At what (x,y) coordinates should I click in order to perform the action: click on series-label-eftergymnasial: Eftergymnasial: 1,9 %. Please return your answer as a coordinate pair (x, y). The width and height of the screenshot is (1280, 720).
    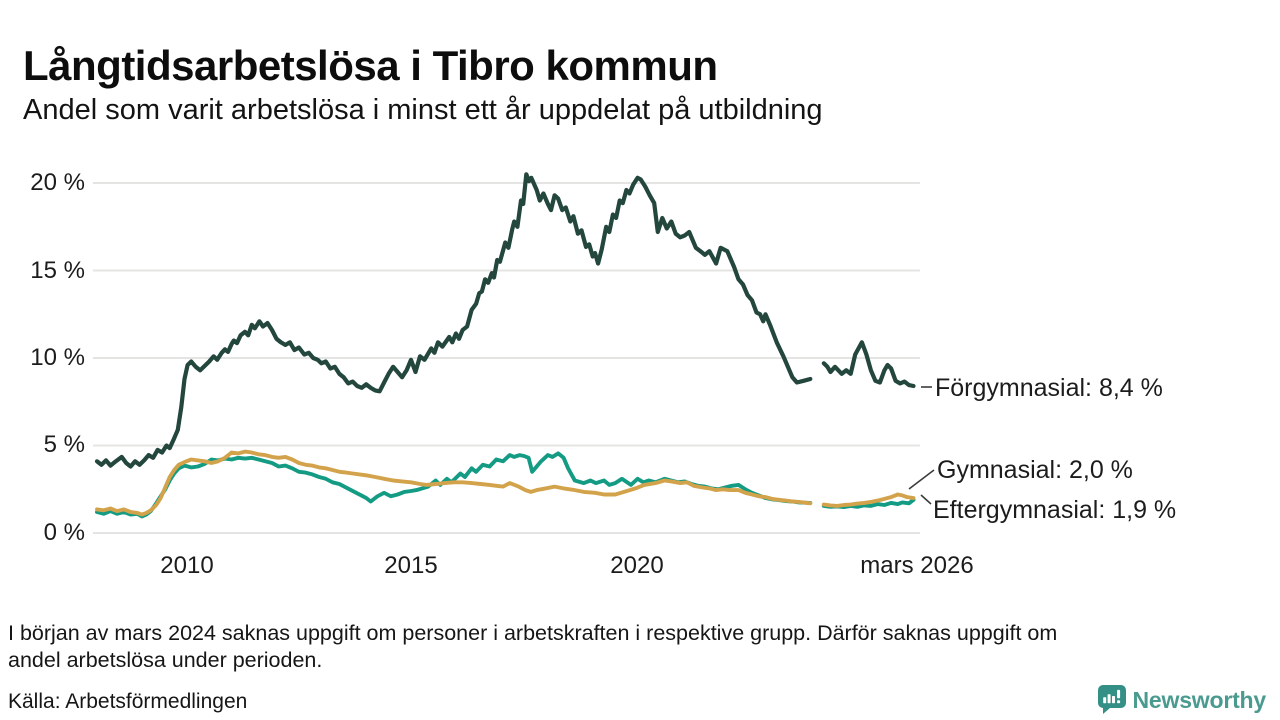
    Looking at the image, I should click on (1055, 510).